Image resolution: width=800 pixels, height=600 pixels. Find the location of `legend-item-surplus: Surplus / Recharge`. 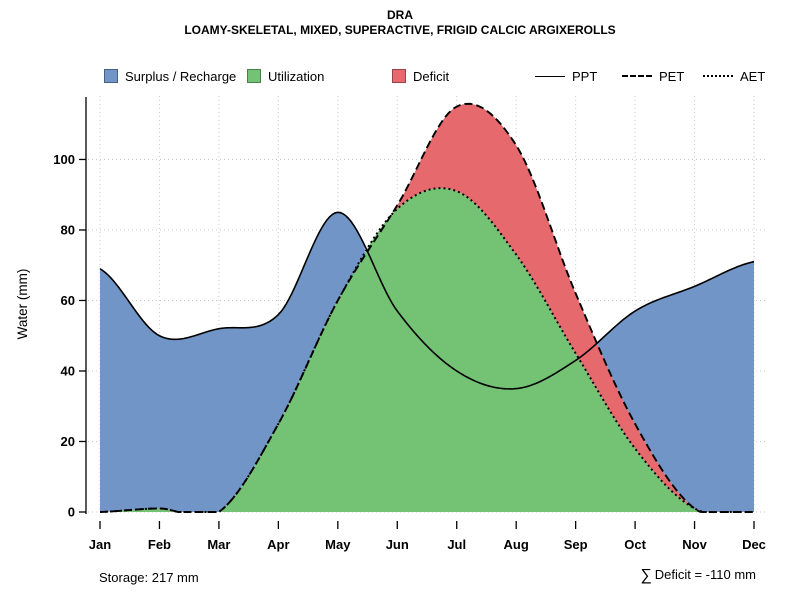

legend-item-surplus: Surplus / Recharge is located at coordinates (170, 76).